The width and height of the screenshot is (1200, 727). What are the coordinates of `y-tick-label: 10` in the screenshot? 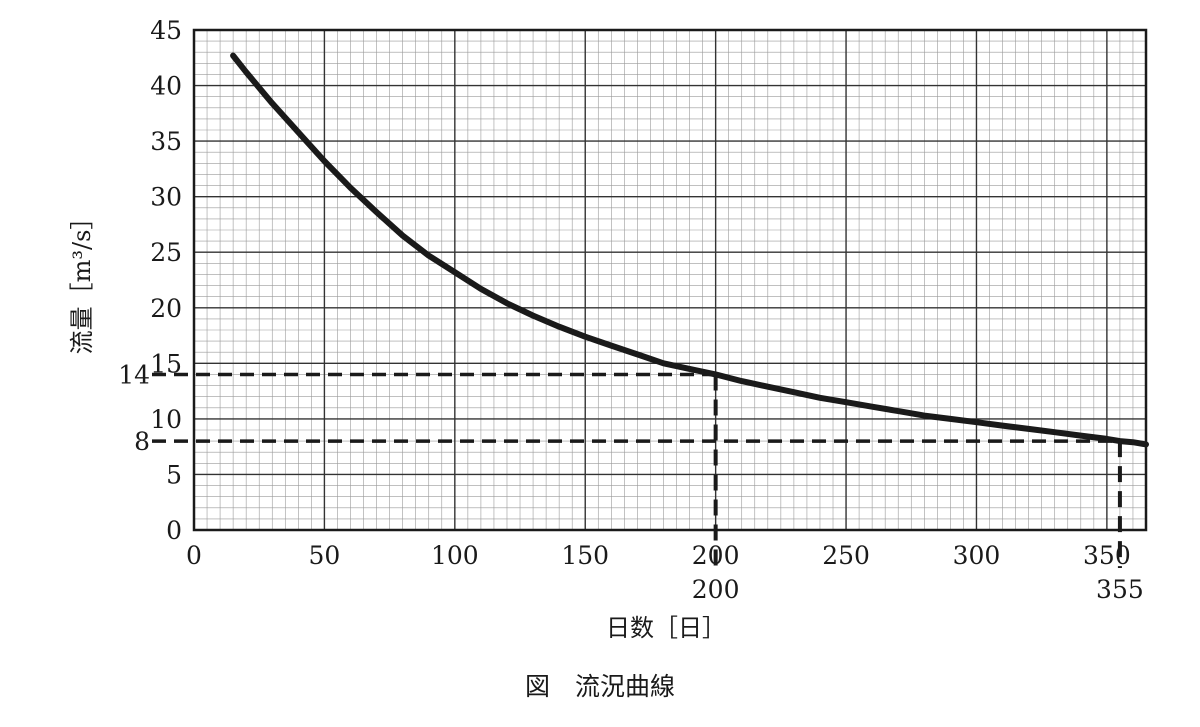 It's located at (166, 419).